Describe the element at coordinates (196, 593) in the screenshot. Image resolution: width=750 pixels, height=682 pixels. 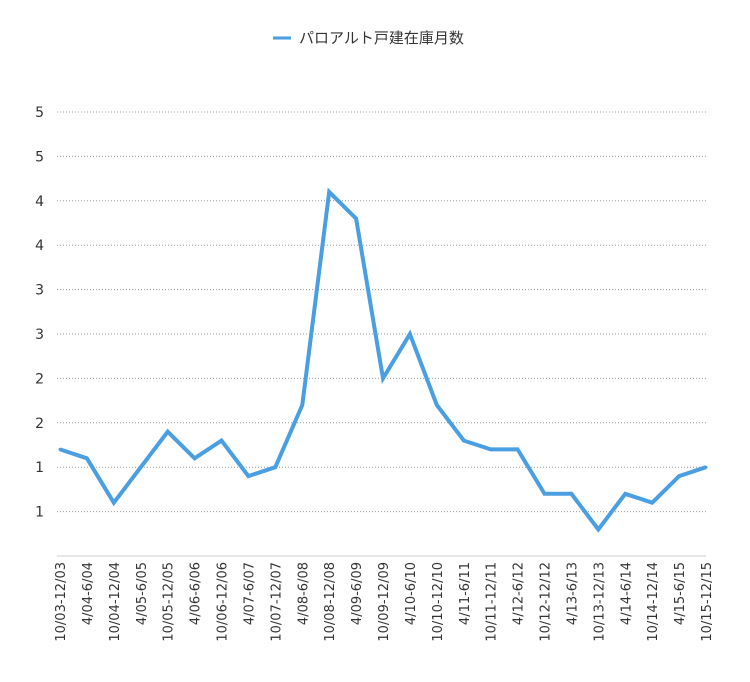
I see `x-tick-label-5: 4/06-6/06` at that location.